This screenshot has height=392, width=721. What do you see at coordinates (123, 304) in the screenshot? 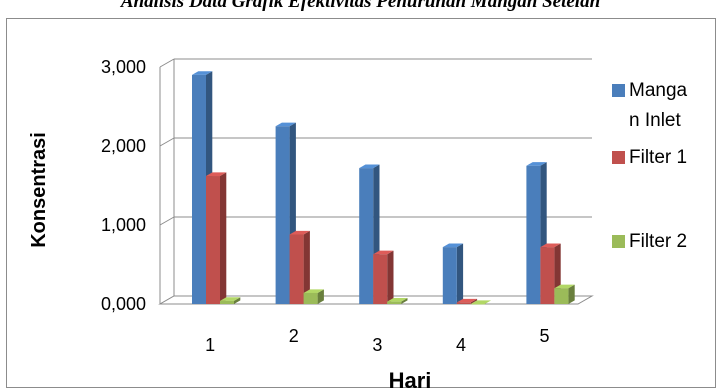
I see `y-tick-label: 0,000` at bounding box center [123, 304].